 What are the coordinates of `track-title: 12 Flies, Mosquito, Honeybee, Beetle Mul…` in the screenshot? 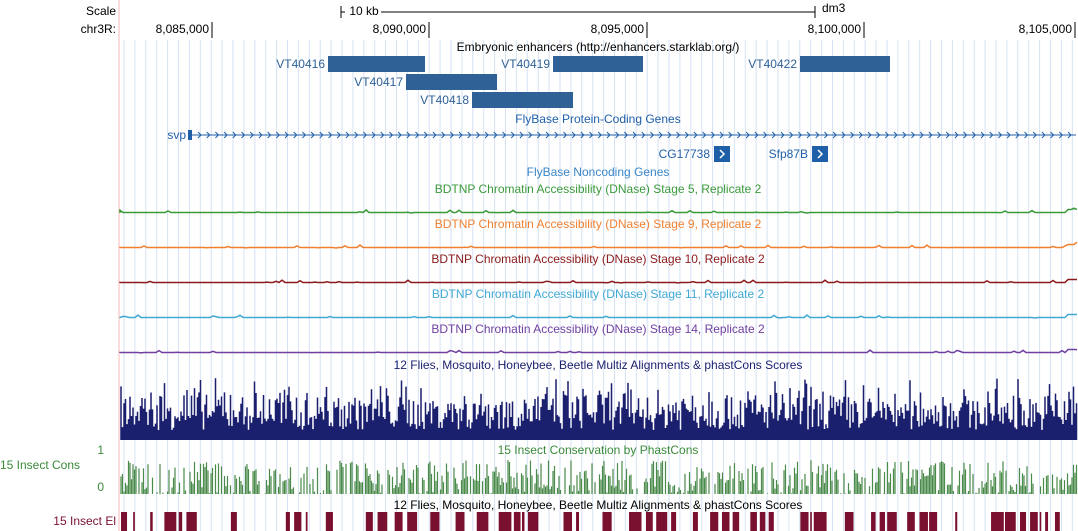 It's located at (598, 365).